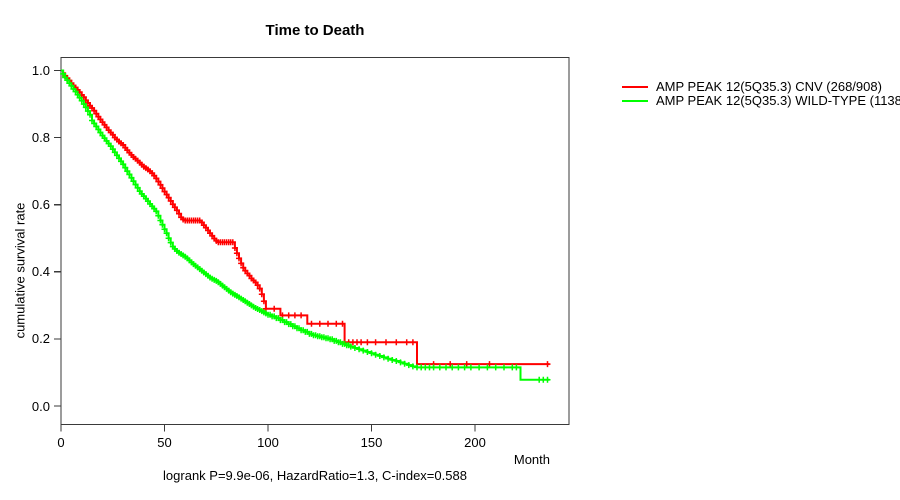 The height and width of the screenshot is (500, 900). What do you see at coordinates (769, 86) in the screenshot?
I see `legend-label-cnv: AMP PEAK 12(5Q35.3) CNV (268/908)` at bounding box center [769, 86].